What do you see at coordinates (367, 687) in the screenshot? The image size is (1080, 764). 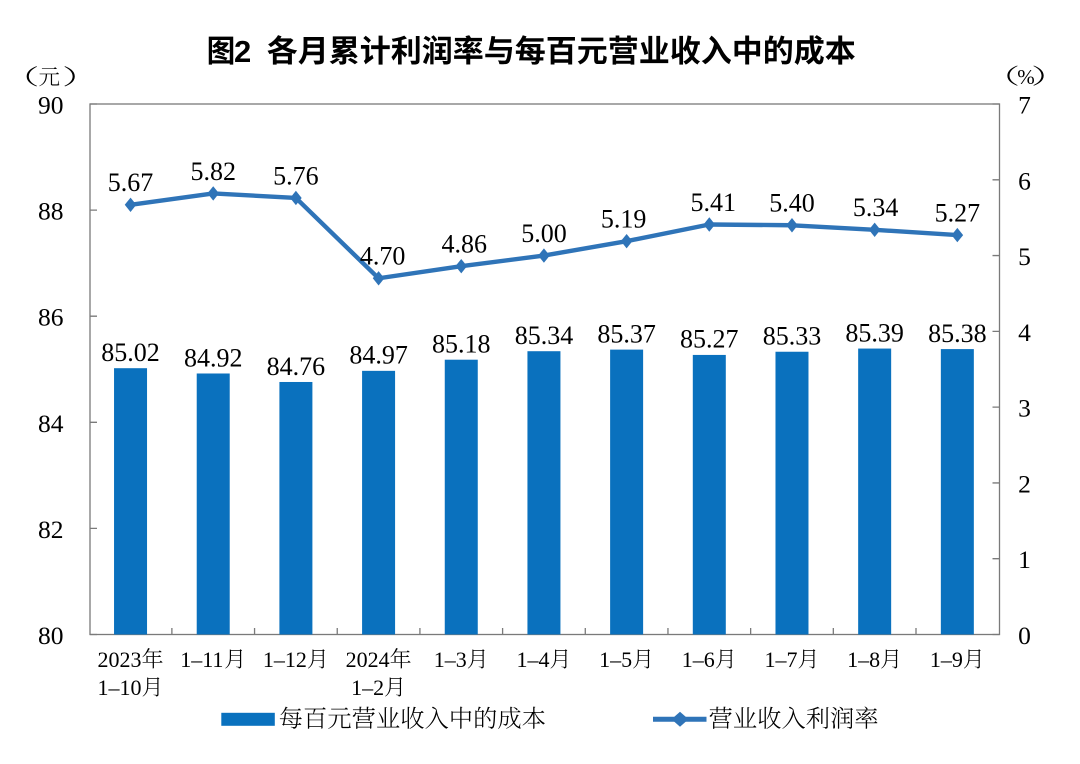 I see `svg-text: 1–2` at bounding box center [367, 687].